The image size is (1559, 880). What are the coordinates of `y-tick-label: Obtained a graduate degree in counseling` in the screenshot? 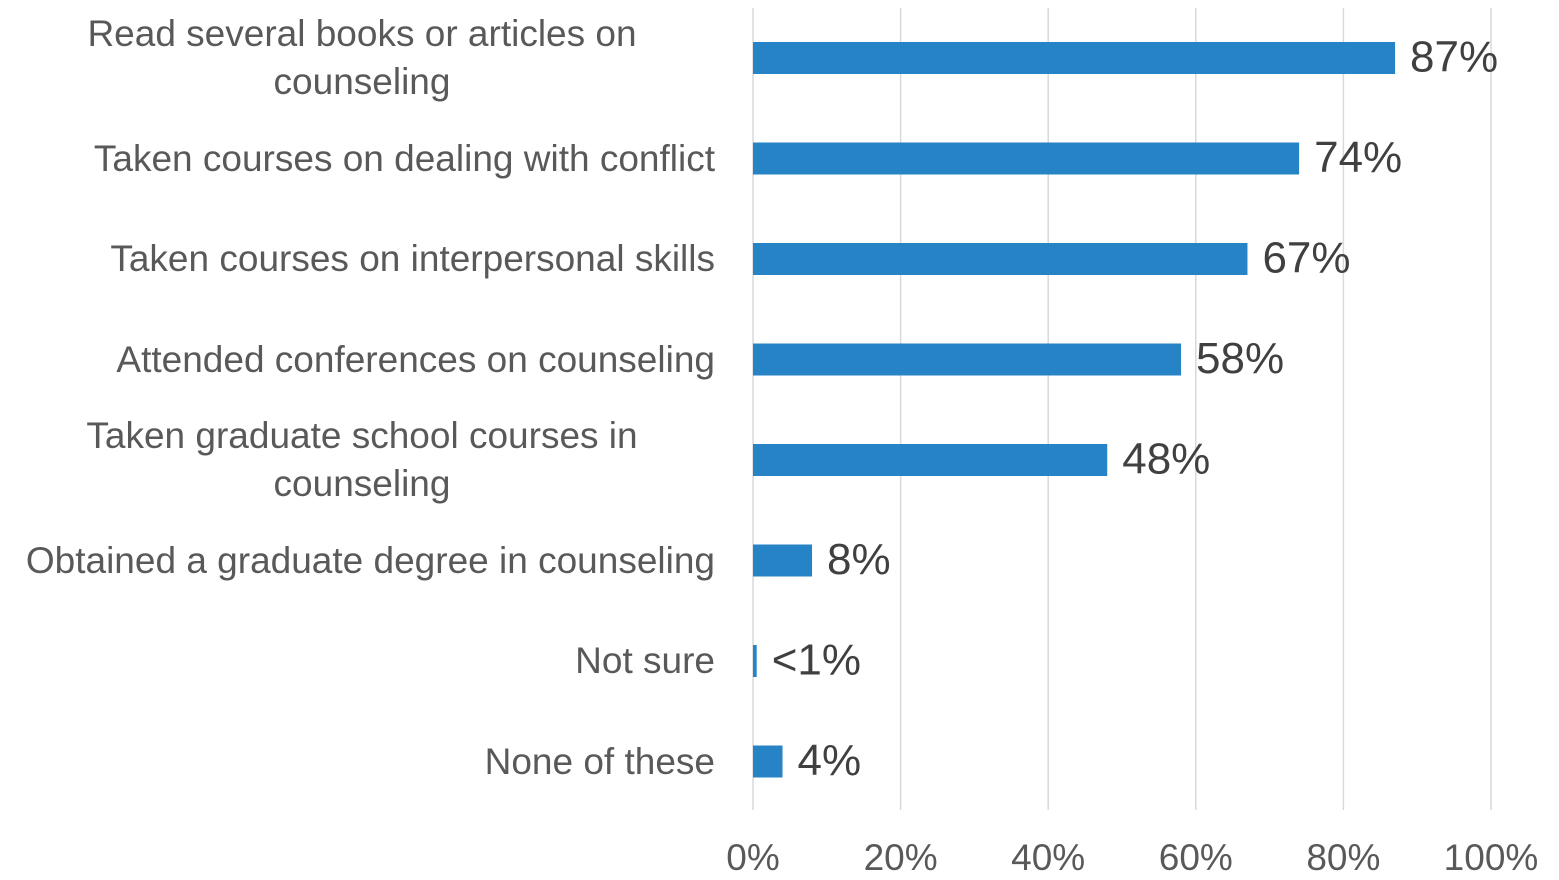 It's located at (370, 560).